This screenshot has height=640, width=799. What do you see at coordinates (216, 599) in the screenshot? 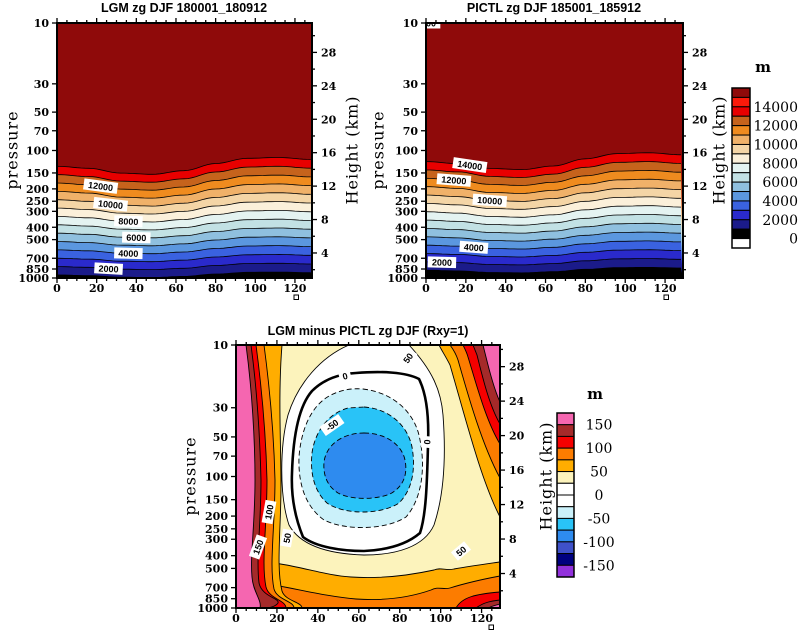
I see `pressure-tick-label: 850` at bounding box center [216, 599].